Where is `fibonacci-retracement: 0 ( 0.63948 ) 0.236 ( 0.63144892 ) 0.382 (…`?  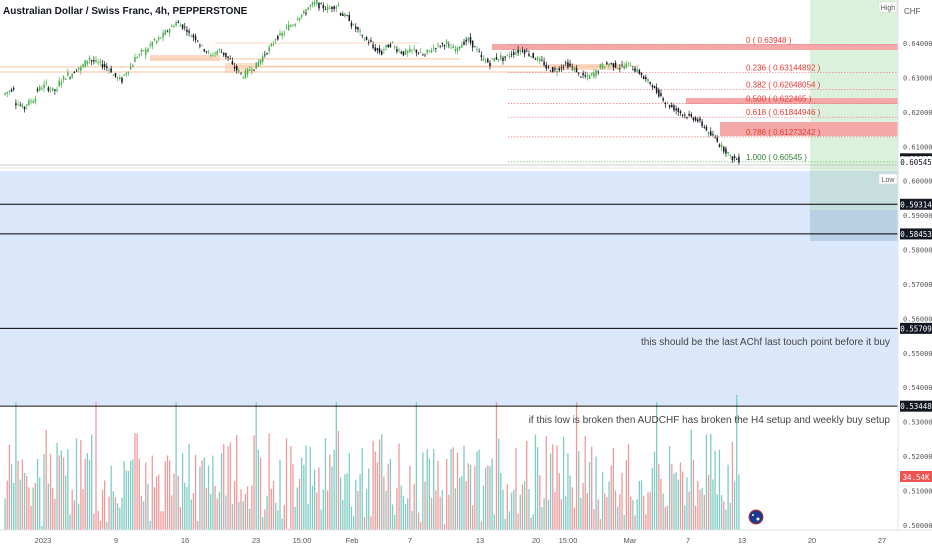 fibonacci-retracement: 0 ( 0.63948 ) 0.236 ( 0.63144892 ) 0.382 (… is located at coordinates (703, 99).